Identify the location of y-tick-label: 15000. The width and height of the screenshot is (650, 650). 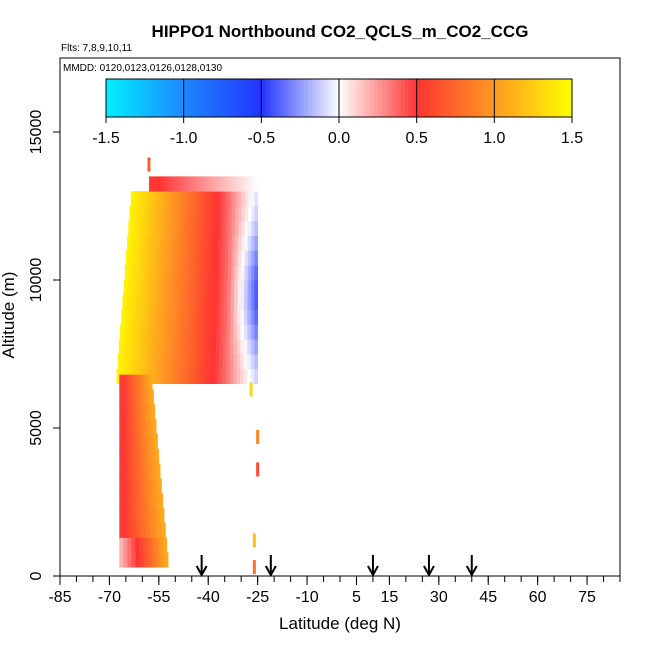
(36, 132).